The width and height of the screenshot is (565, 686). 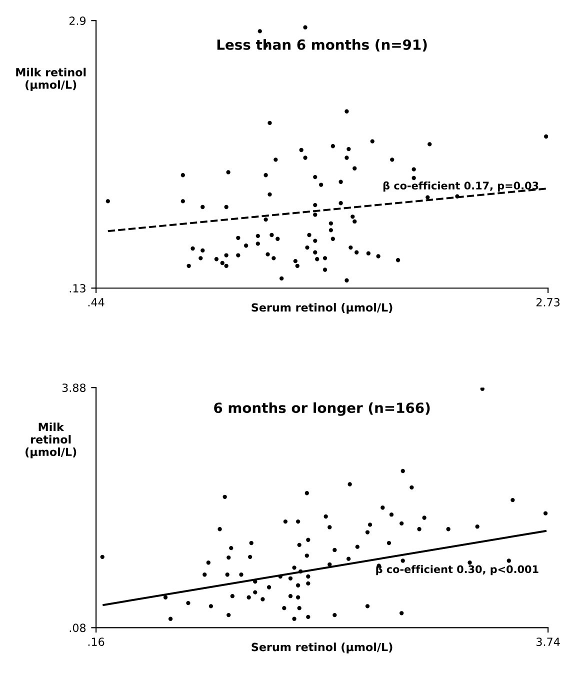 What do you see at coordinates (322, 409) in the screenshot?
I see `text: 6 months or longer (n=166)` at bounding box center [322, 409].